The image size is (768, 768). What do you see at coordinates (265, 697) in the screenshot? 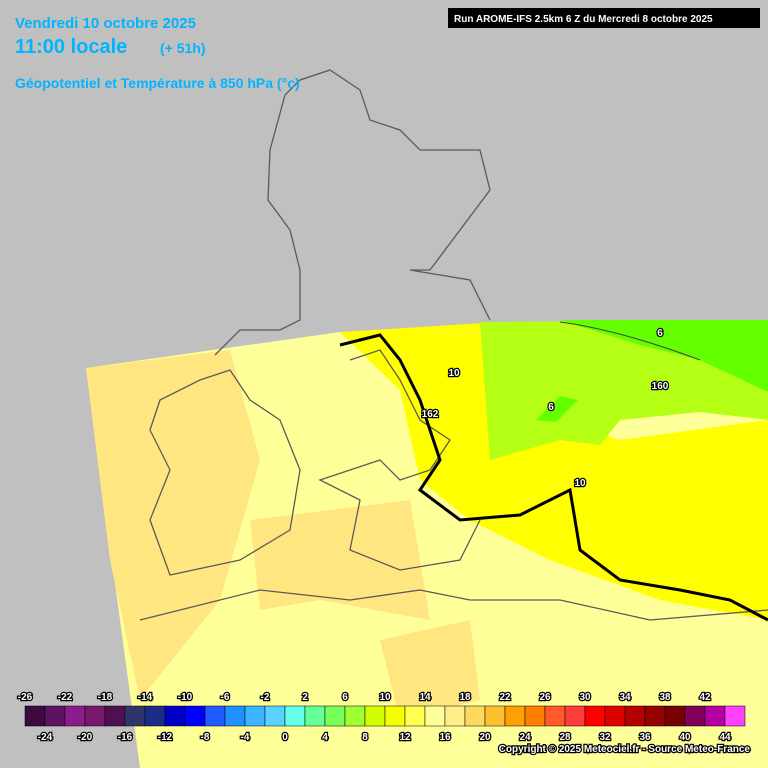
I see `scale-label: -2` at bounding box center [265, 697].